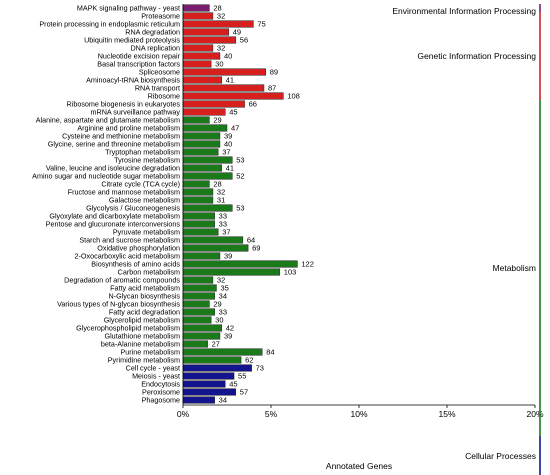 The height and width of the screenshot is (475, 550). What do you see at coordinates (233, 112) in the screenshot?
I see `value-label-13: 45` at bounding box center [233, 112].